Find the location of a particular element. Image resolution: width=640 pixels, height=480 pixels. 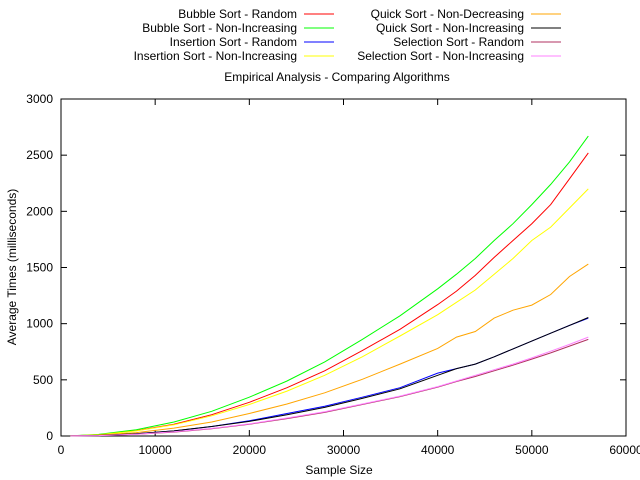

y-tick-label: 2500 is located at coordinates (39, 155).